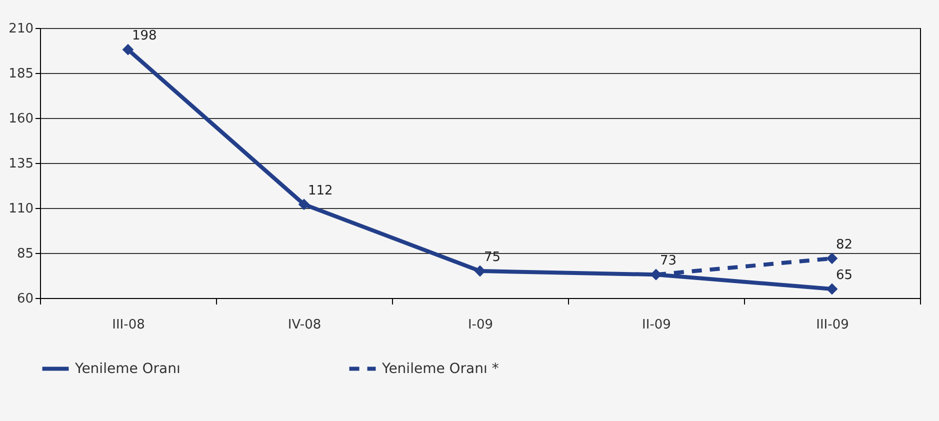 The height and width of the screenshot is (421, 939). What do you see at coordinates (144, 36) in the screenshot?
I see `data-label: 198` at bounding box center [144, 36].